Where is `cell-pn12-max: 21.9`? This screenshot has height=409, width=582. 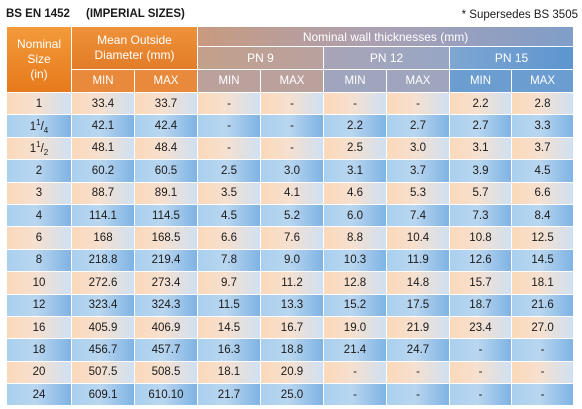 cell-pn12-max: 21.9 is located at coordinates (418, 328).